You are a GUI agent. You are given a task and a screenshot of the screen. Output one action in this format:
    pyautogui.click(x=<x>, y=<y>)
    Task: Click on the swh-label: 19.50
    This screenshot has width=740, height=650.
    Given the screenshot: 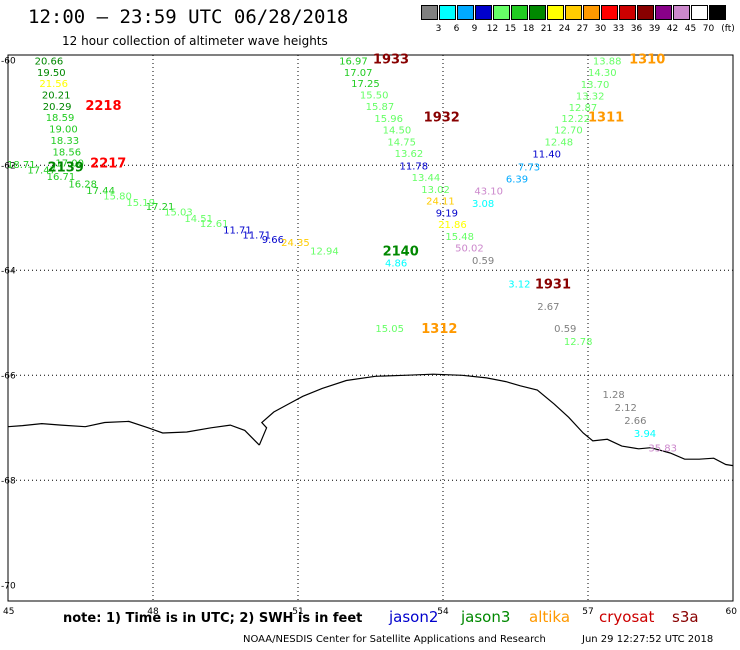 What is the action you would take?
    pyautogui.click(x=51, y=73)
    